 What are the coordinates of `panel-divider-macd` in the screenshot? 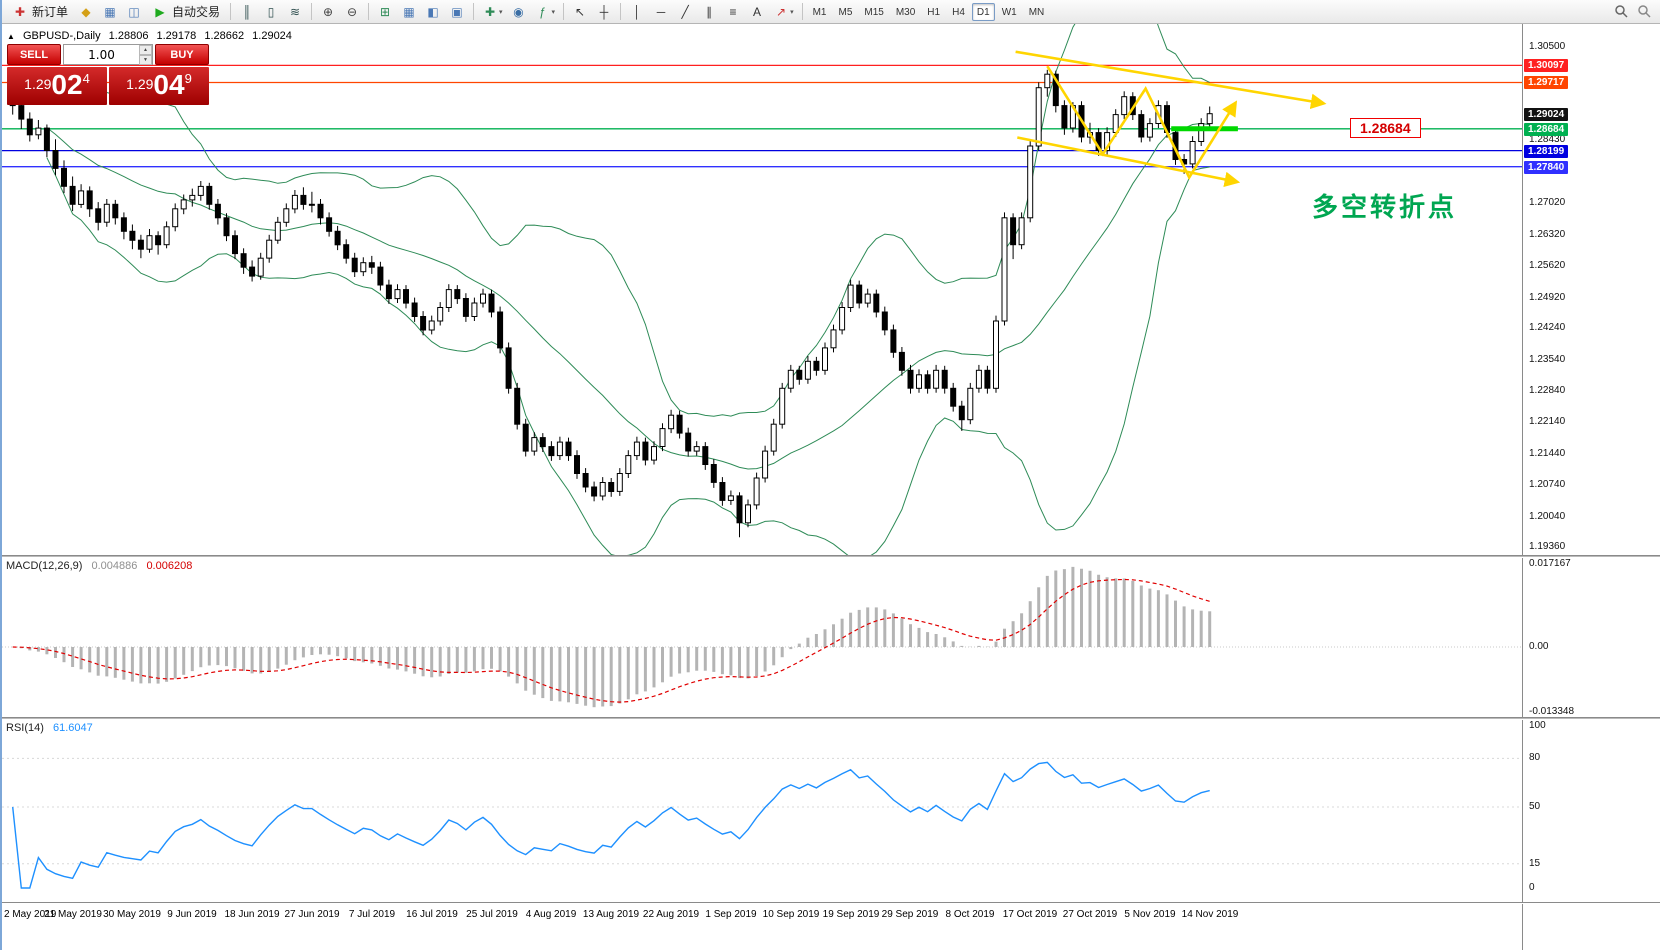 It's located at (831, 556).